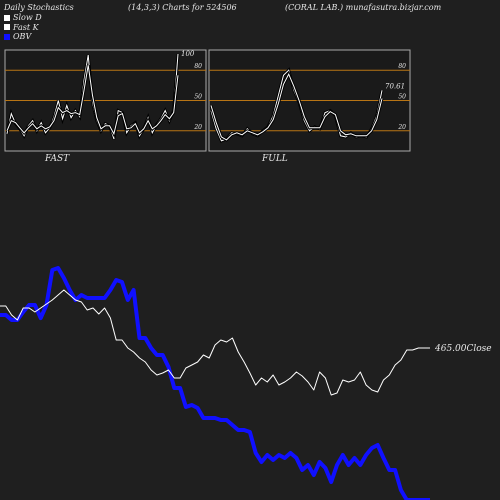 The width and height of the screenshot is (500, 500). I want to click on end-value-label: 100, so click(188, 54).